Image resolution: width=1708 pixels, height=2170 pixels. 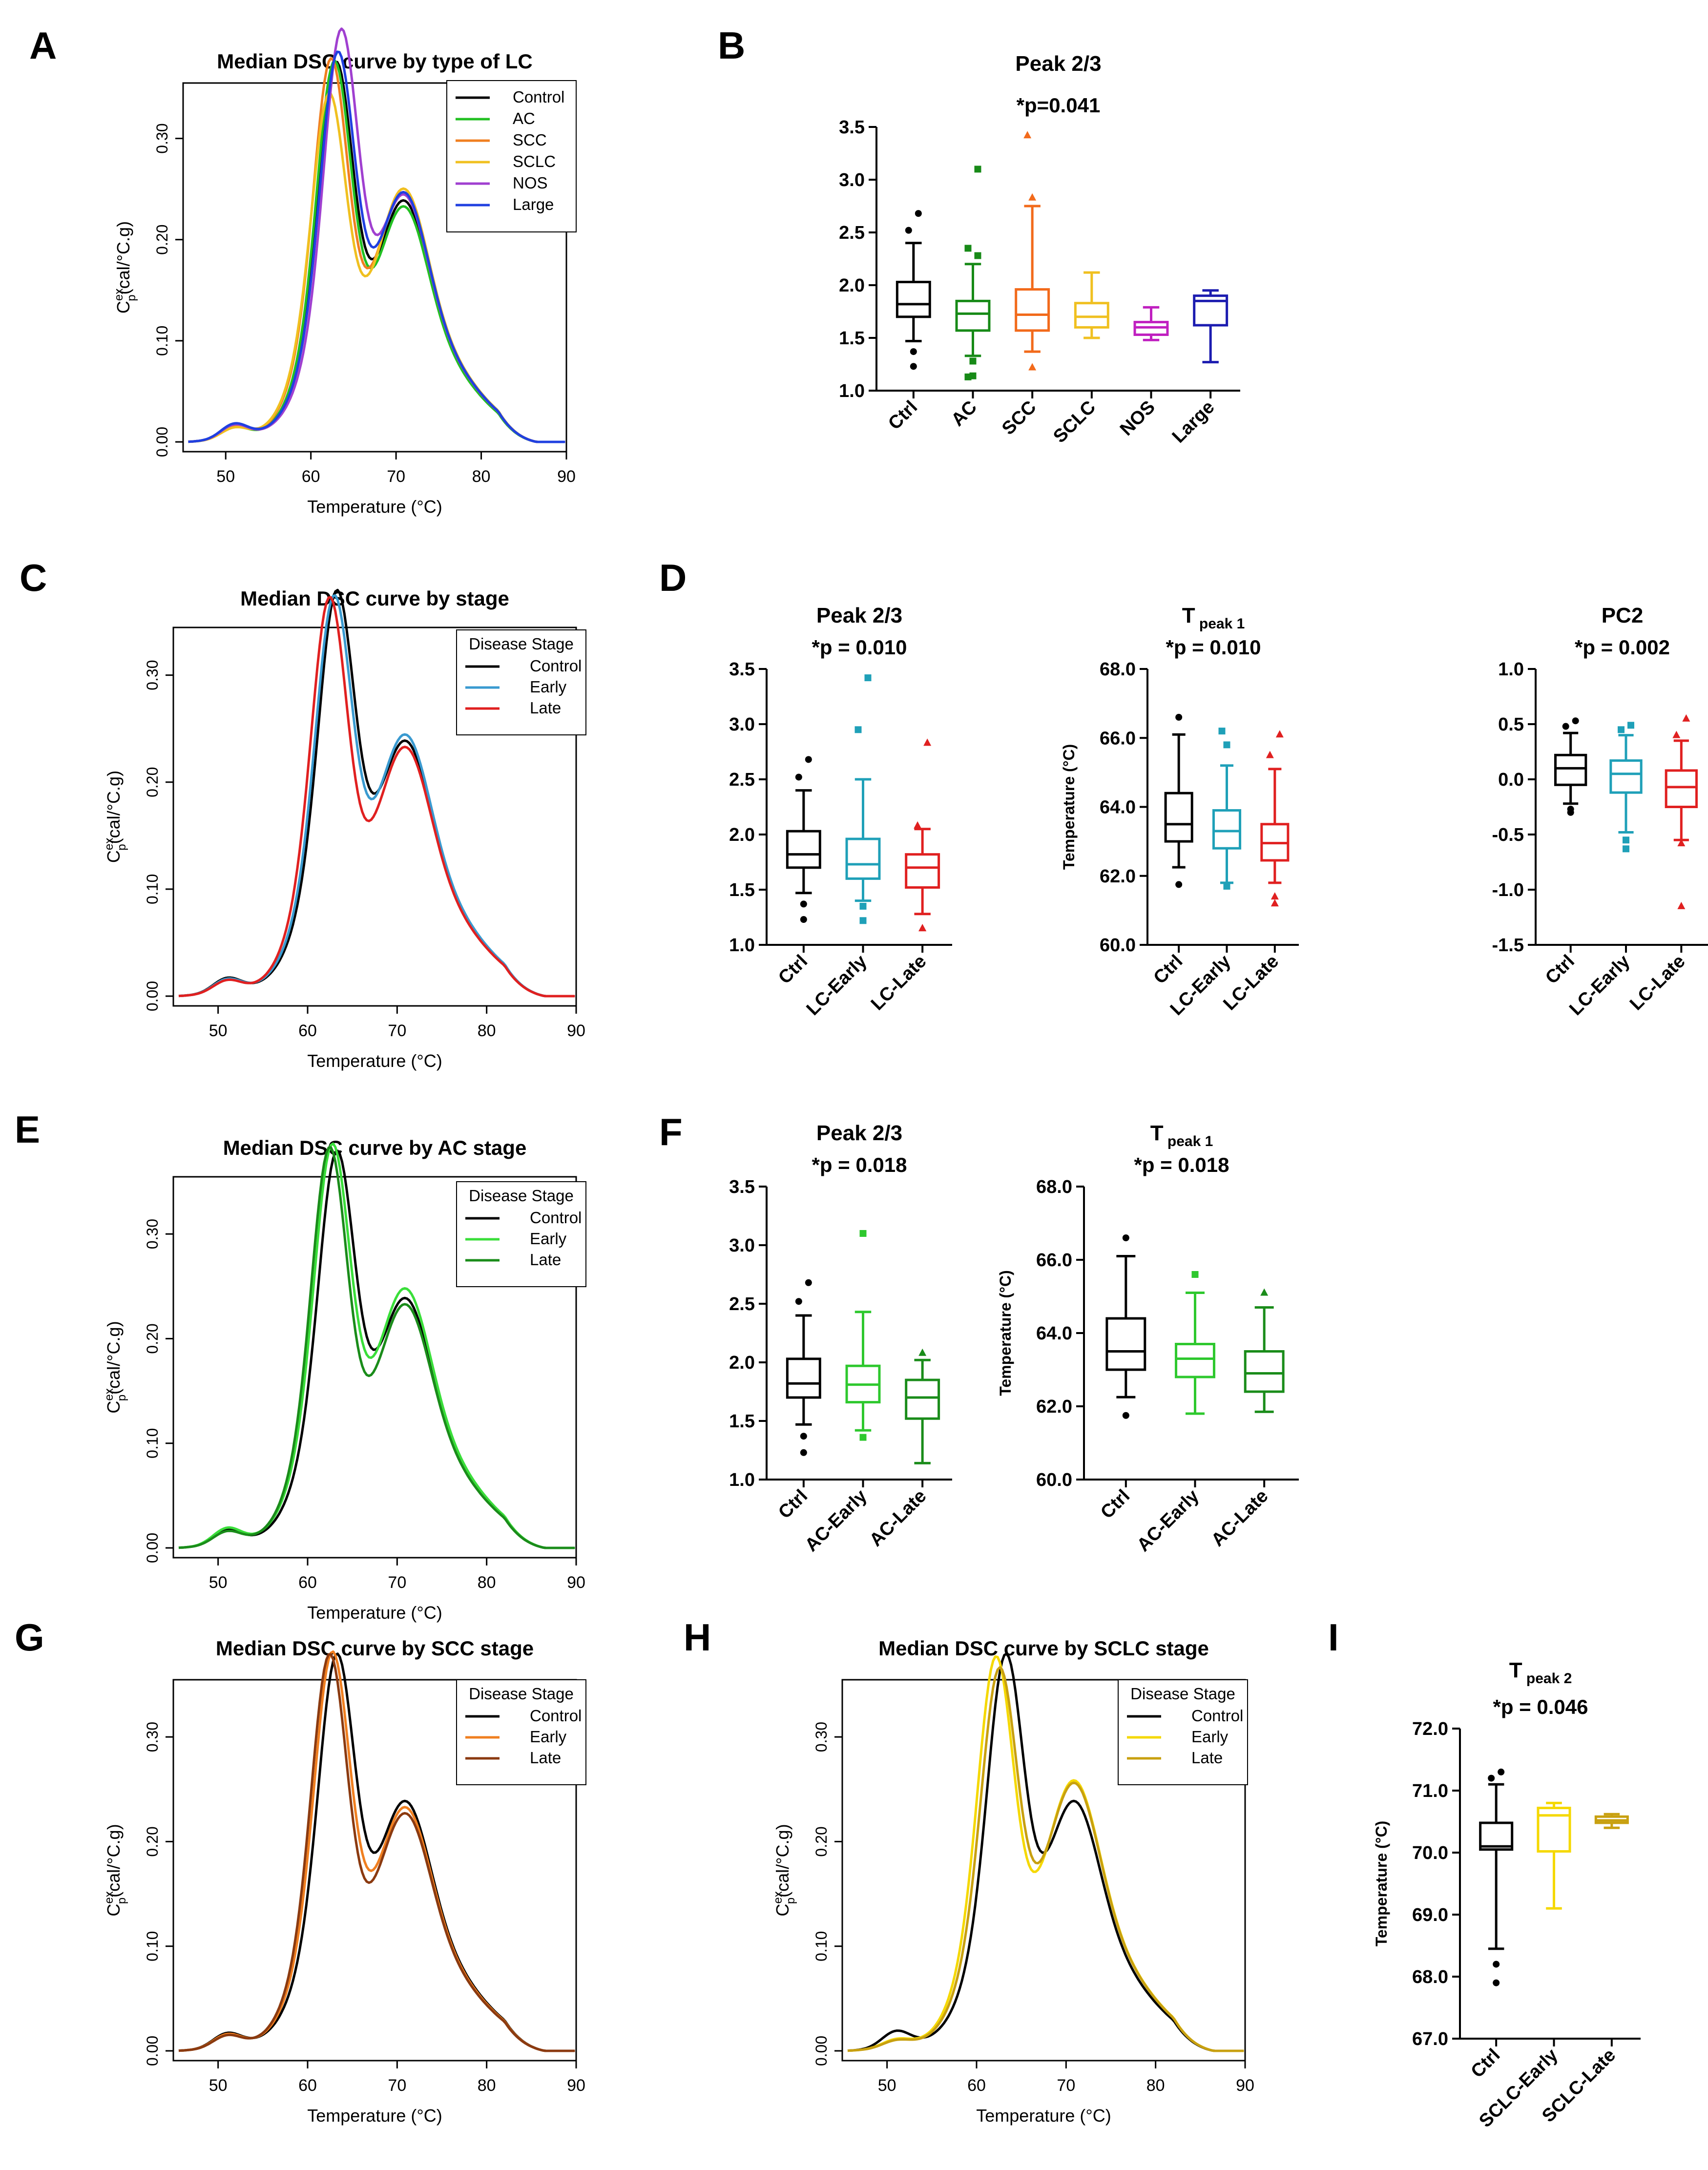 I want to click on y-tick-label: 0.10, so click(x=821, y=1946).